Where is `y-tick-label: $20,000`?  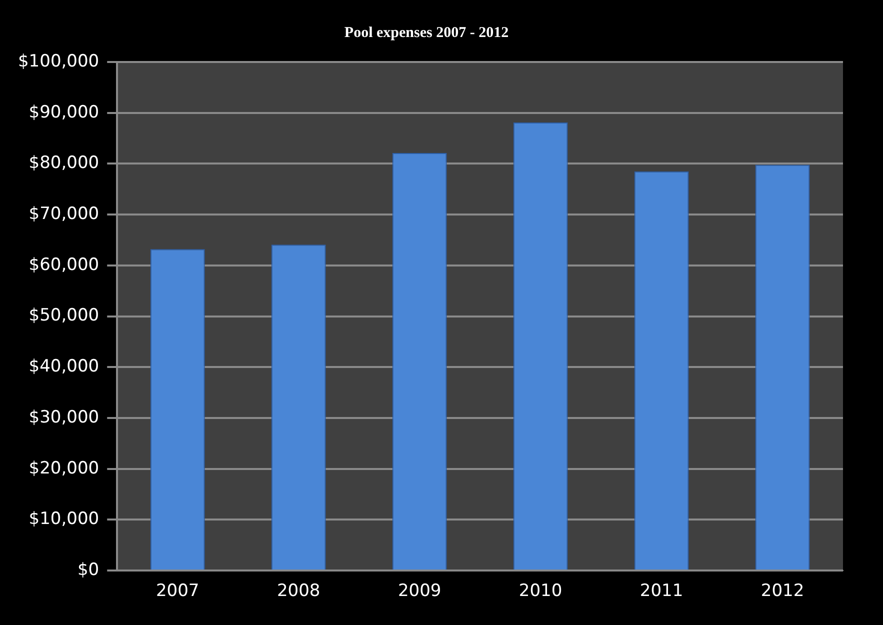 y-tick-label: $20,000 is located at coordinates (64, 468).